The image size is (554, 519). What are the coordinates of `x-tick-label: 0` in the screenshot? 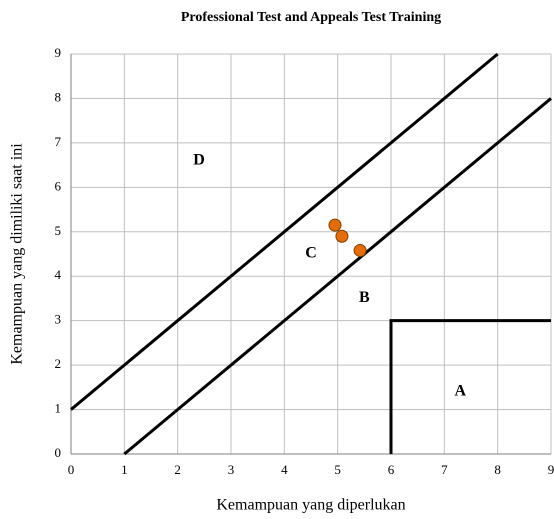 It's located at (71, 469).